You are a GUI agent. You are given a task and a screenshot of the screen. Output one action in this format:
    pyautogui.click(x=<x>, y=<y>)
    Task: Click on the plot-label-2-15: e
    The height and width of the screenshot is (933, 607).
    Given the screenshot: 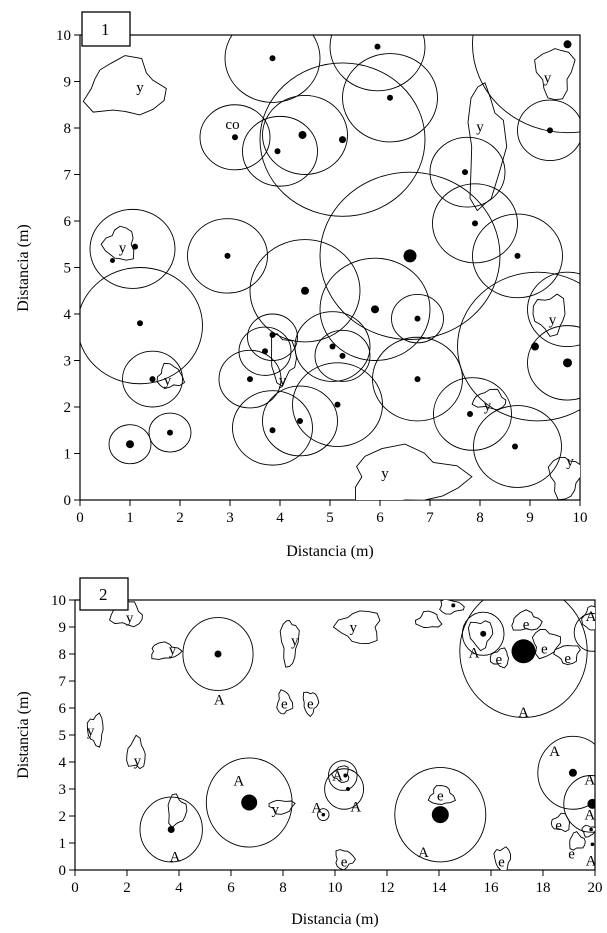 What is the action you would take?
    pyautogui.click(x=440, y=797)
    